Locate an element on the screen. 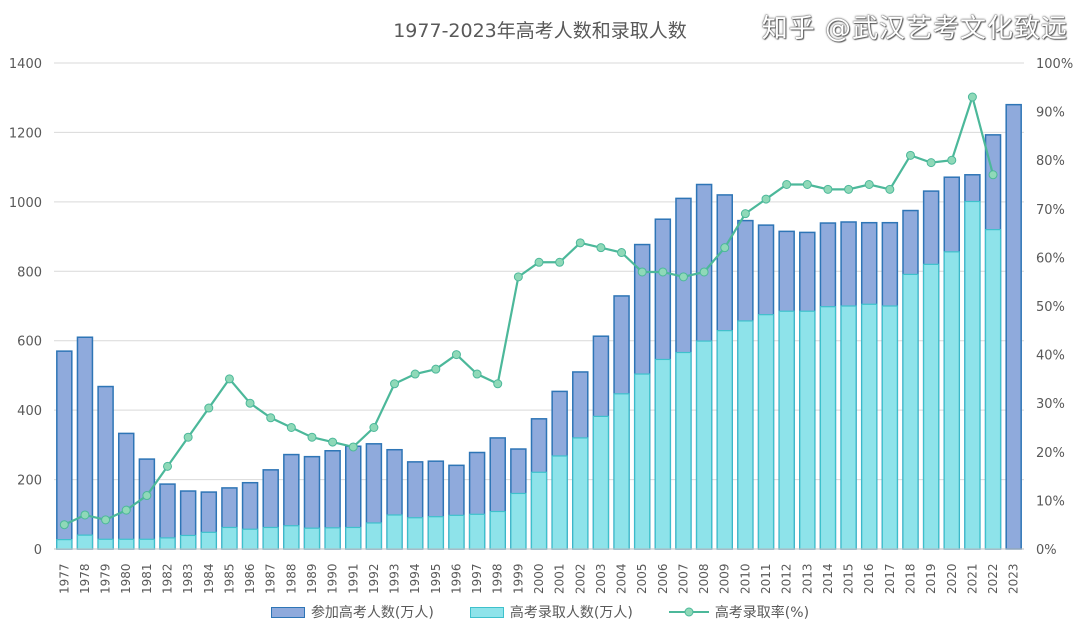 This screenshot has height=636, width=1080. x-tick-label: 1996 is located at coordinates (456, 578).